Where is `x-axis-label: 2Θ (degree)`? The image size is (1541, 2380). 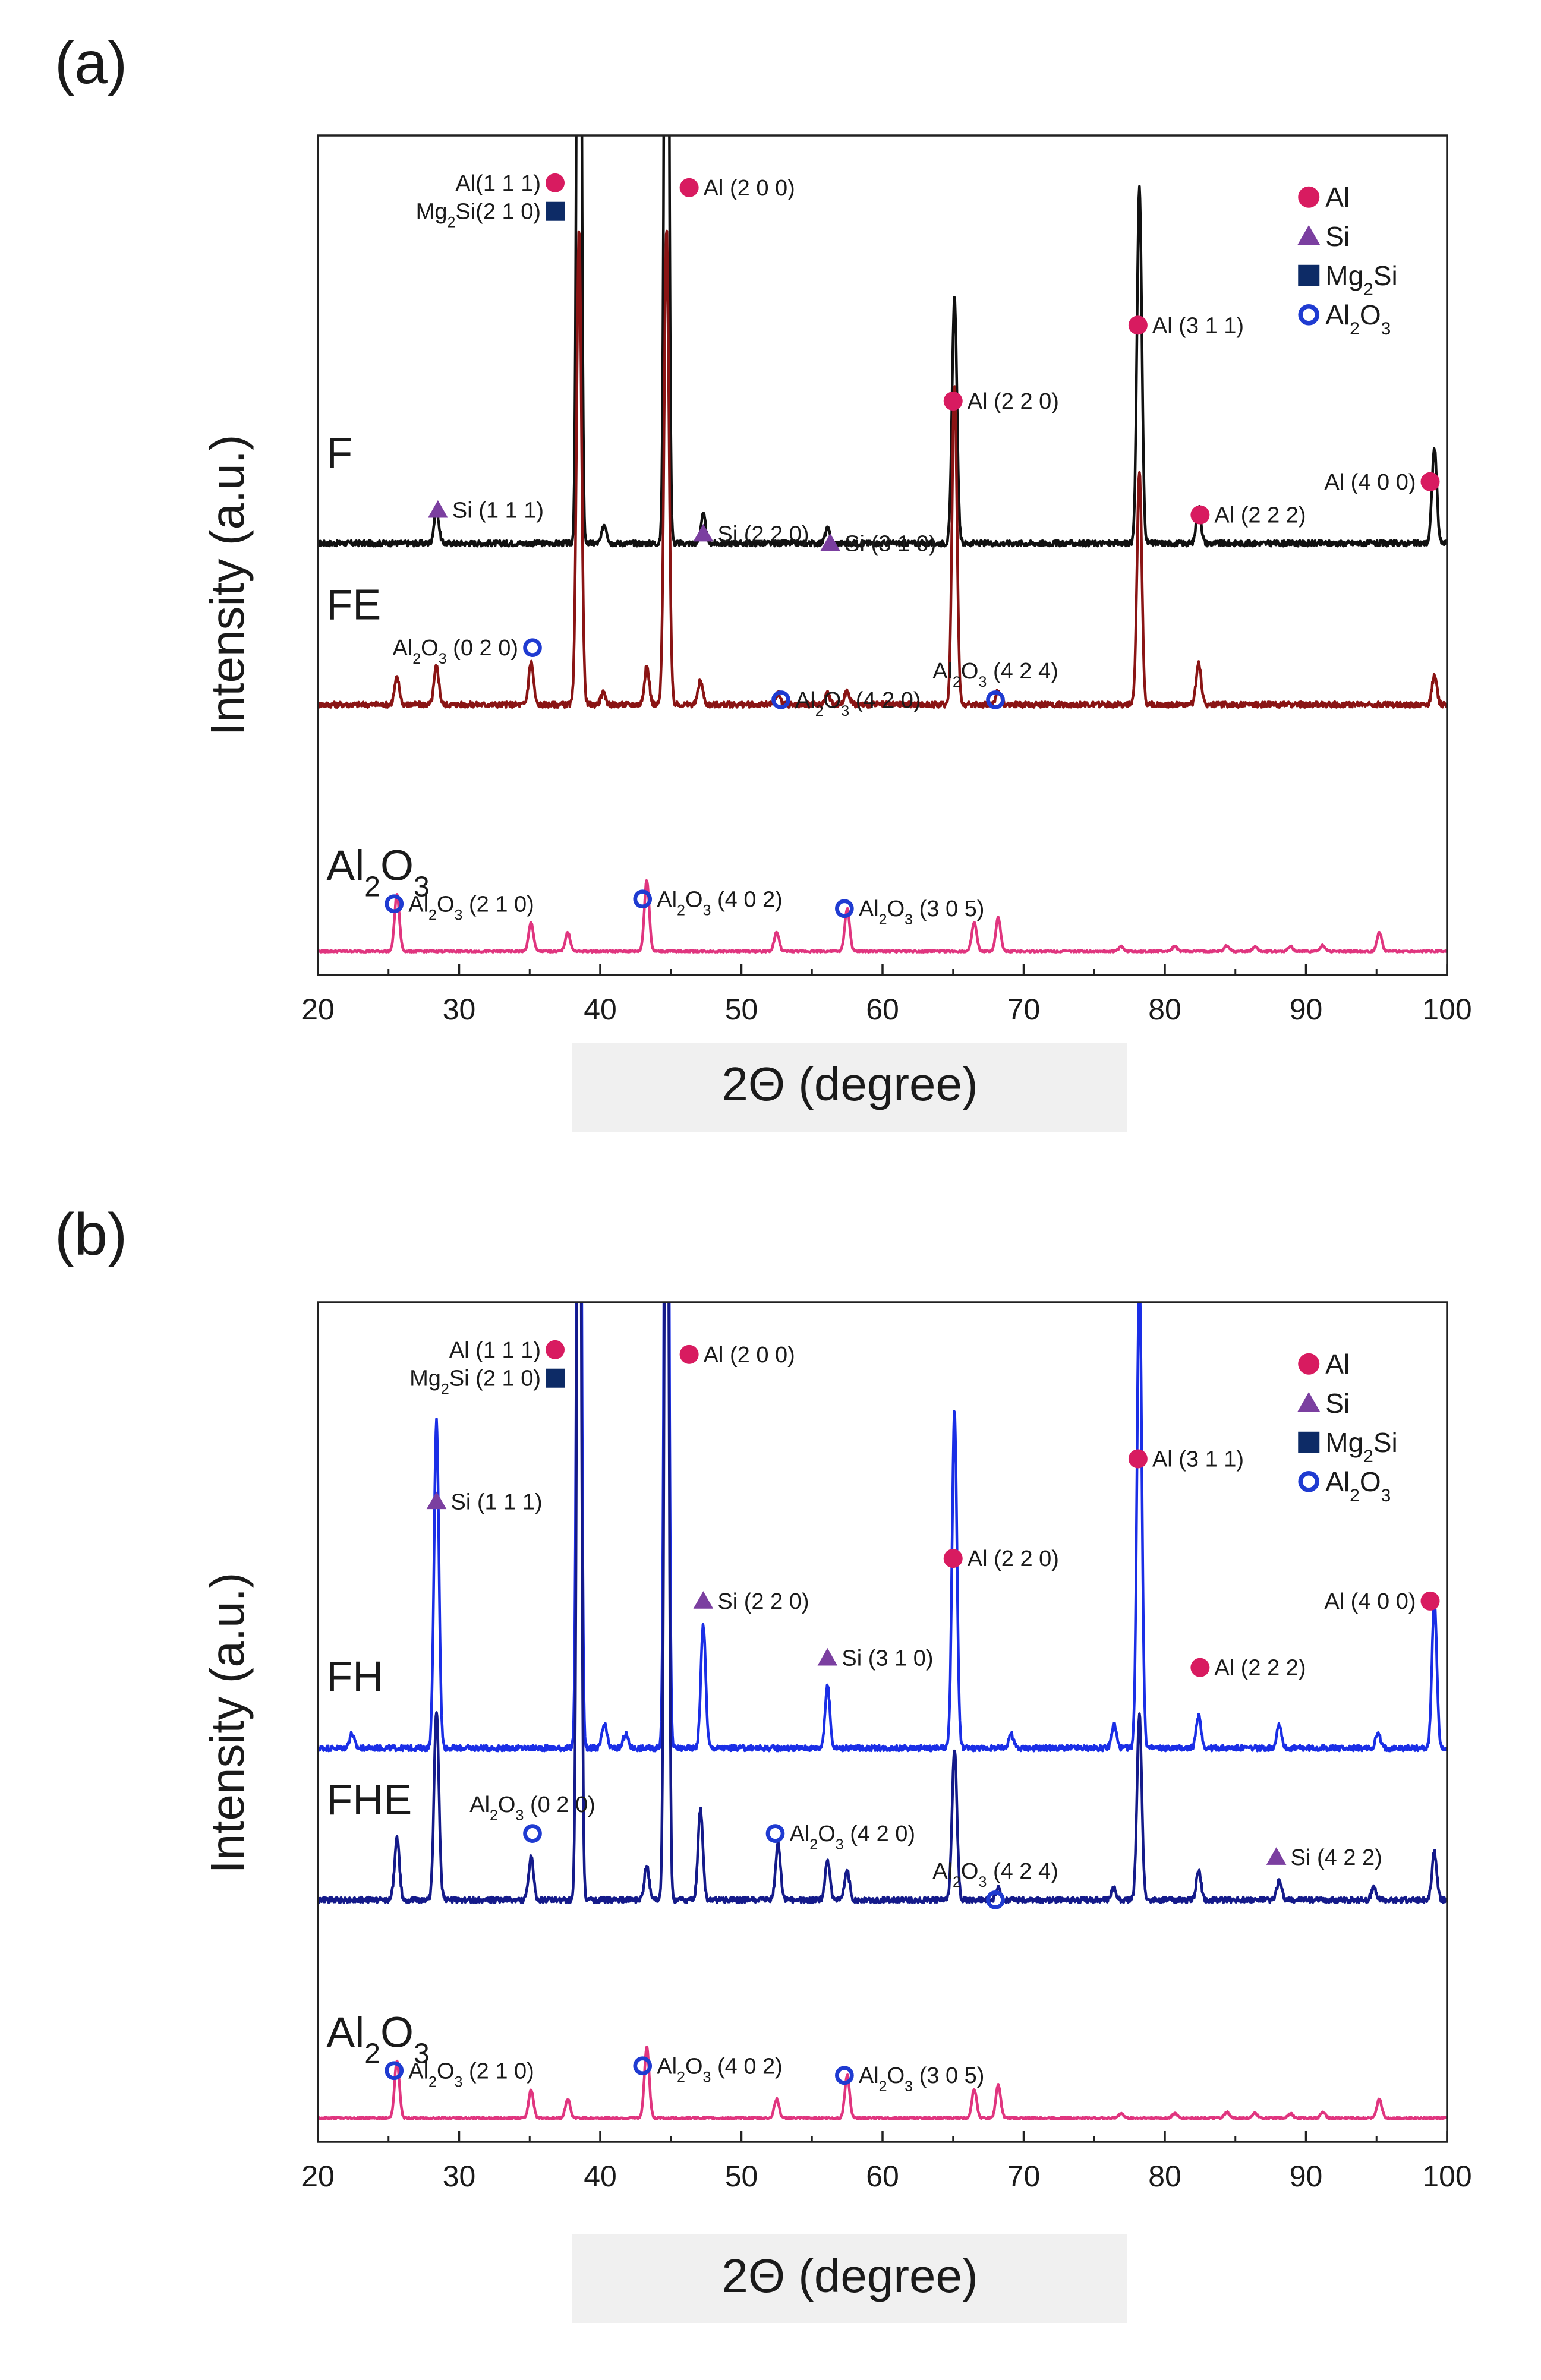 x-axis-label: 2Θ (degree) is located at coordinates (849, 2275).